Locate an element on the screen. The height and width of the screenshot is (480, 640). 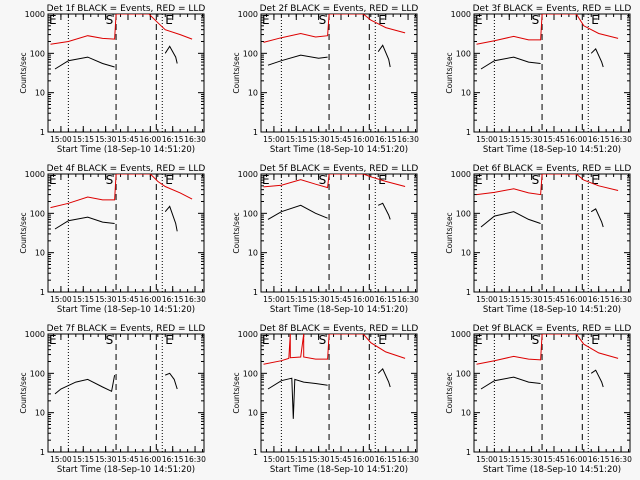
panel-title: Det 5f BLACK = Events, RED = LLD is located at coordinates (339, 169).